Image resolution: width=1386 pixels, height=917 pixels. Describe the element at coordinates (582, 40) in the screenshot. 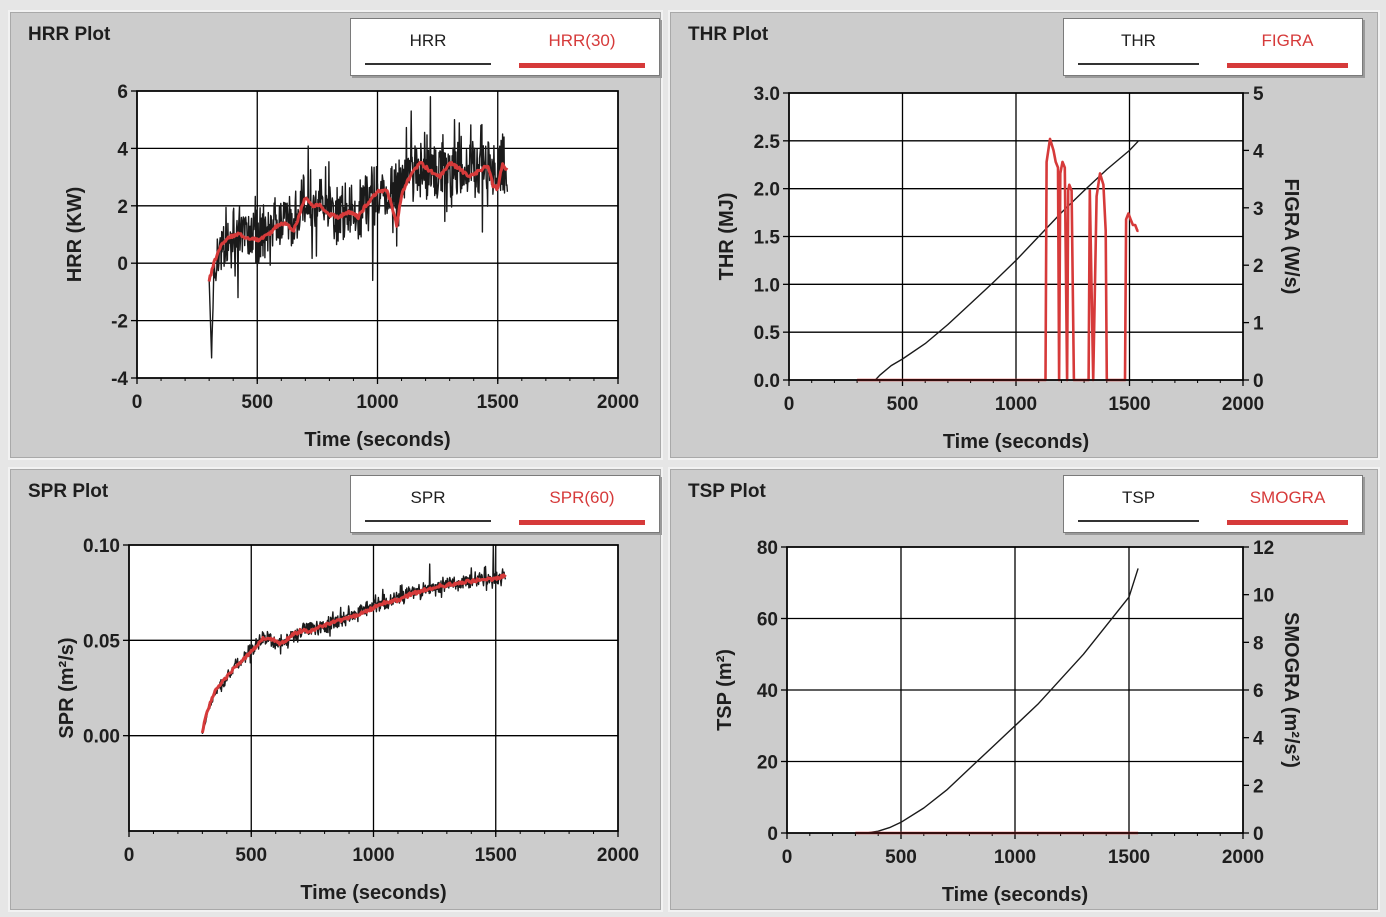

I see `legend-label-hrr-30: HRR(30)` at that location.